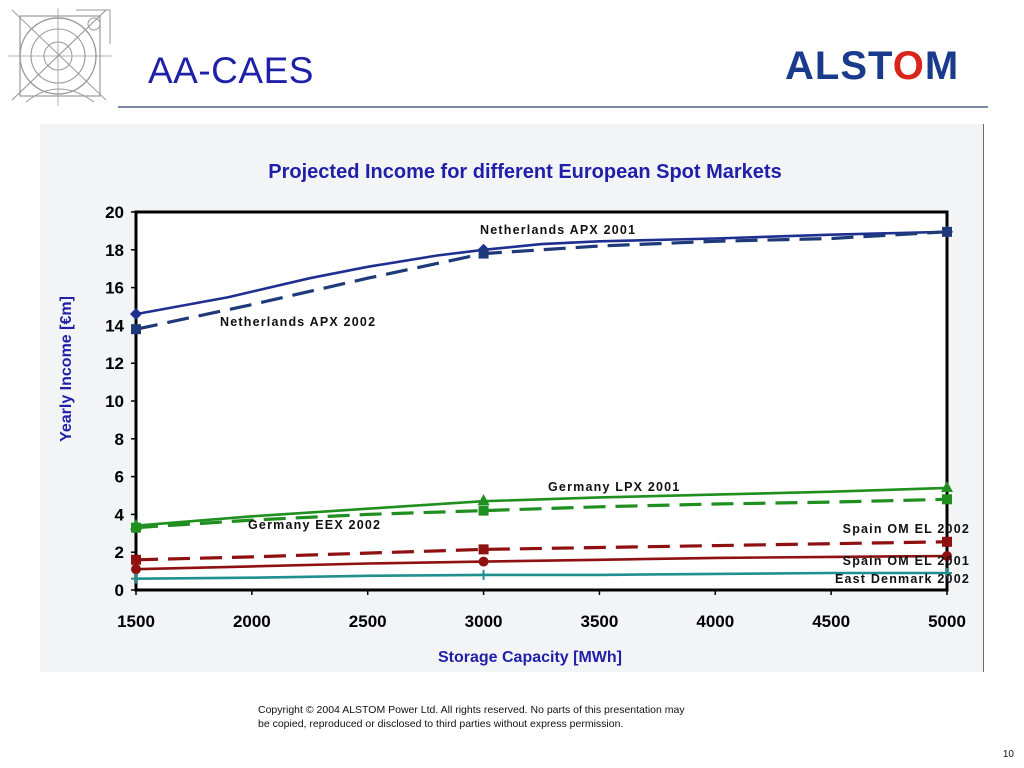 The width and height of the screenshot is (1024, 768). I want to click on y-tick-label: 12, so click(114, 363).